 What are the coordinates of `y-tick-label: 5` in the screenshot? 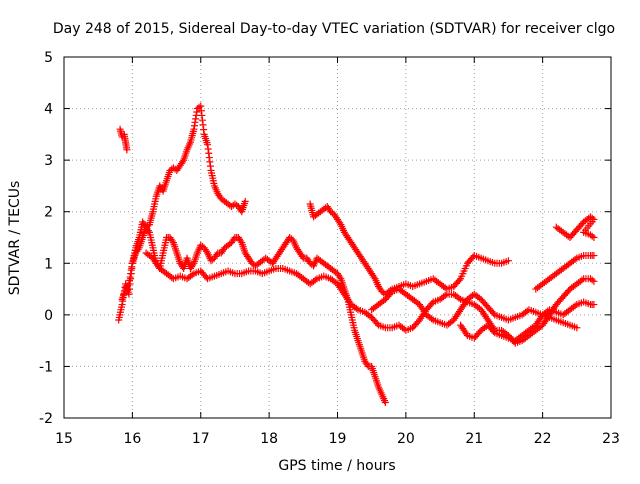 It's located at (48, 58).